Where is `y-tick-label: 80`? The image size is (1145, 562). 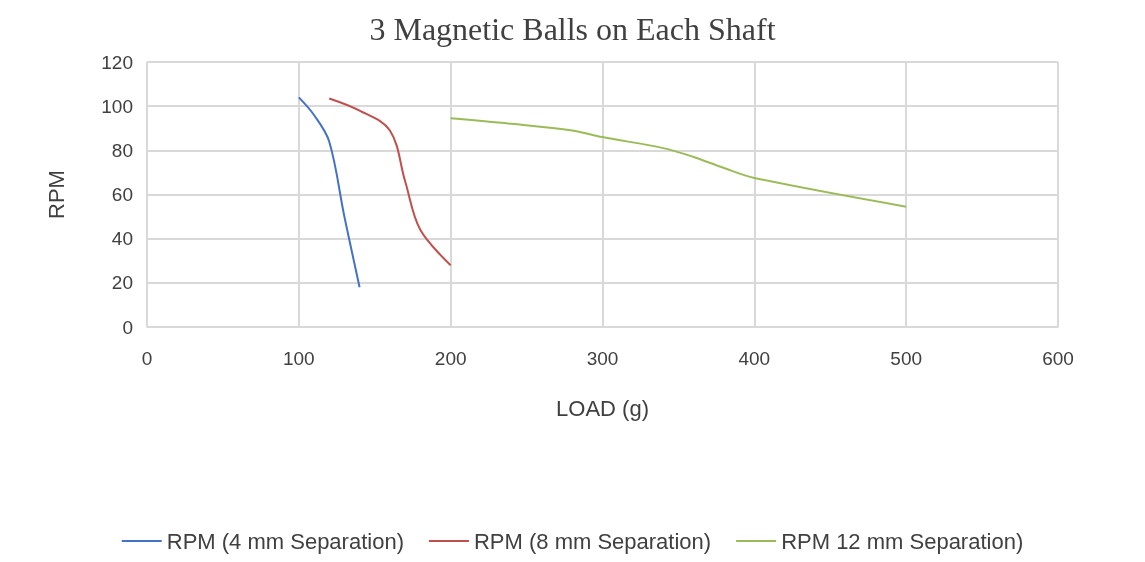
y-tick-label: 80 is located at coordinates (122, 150).